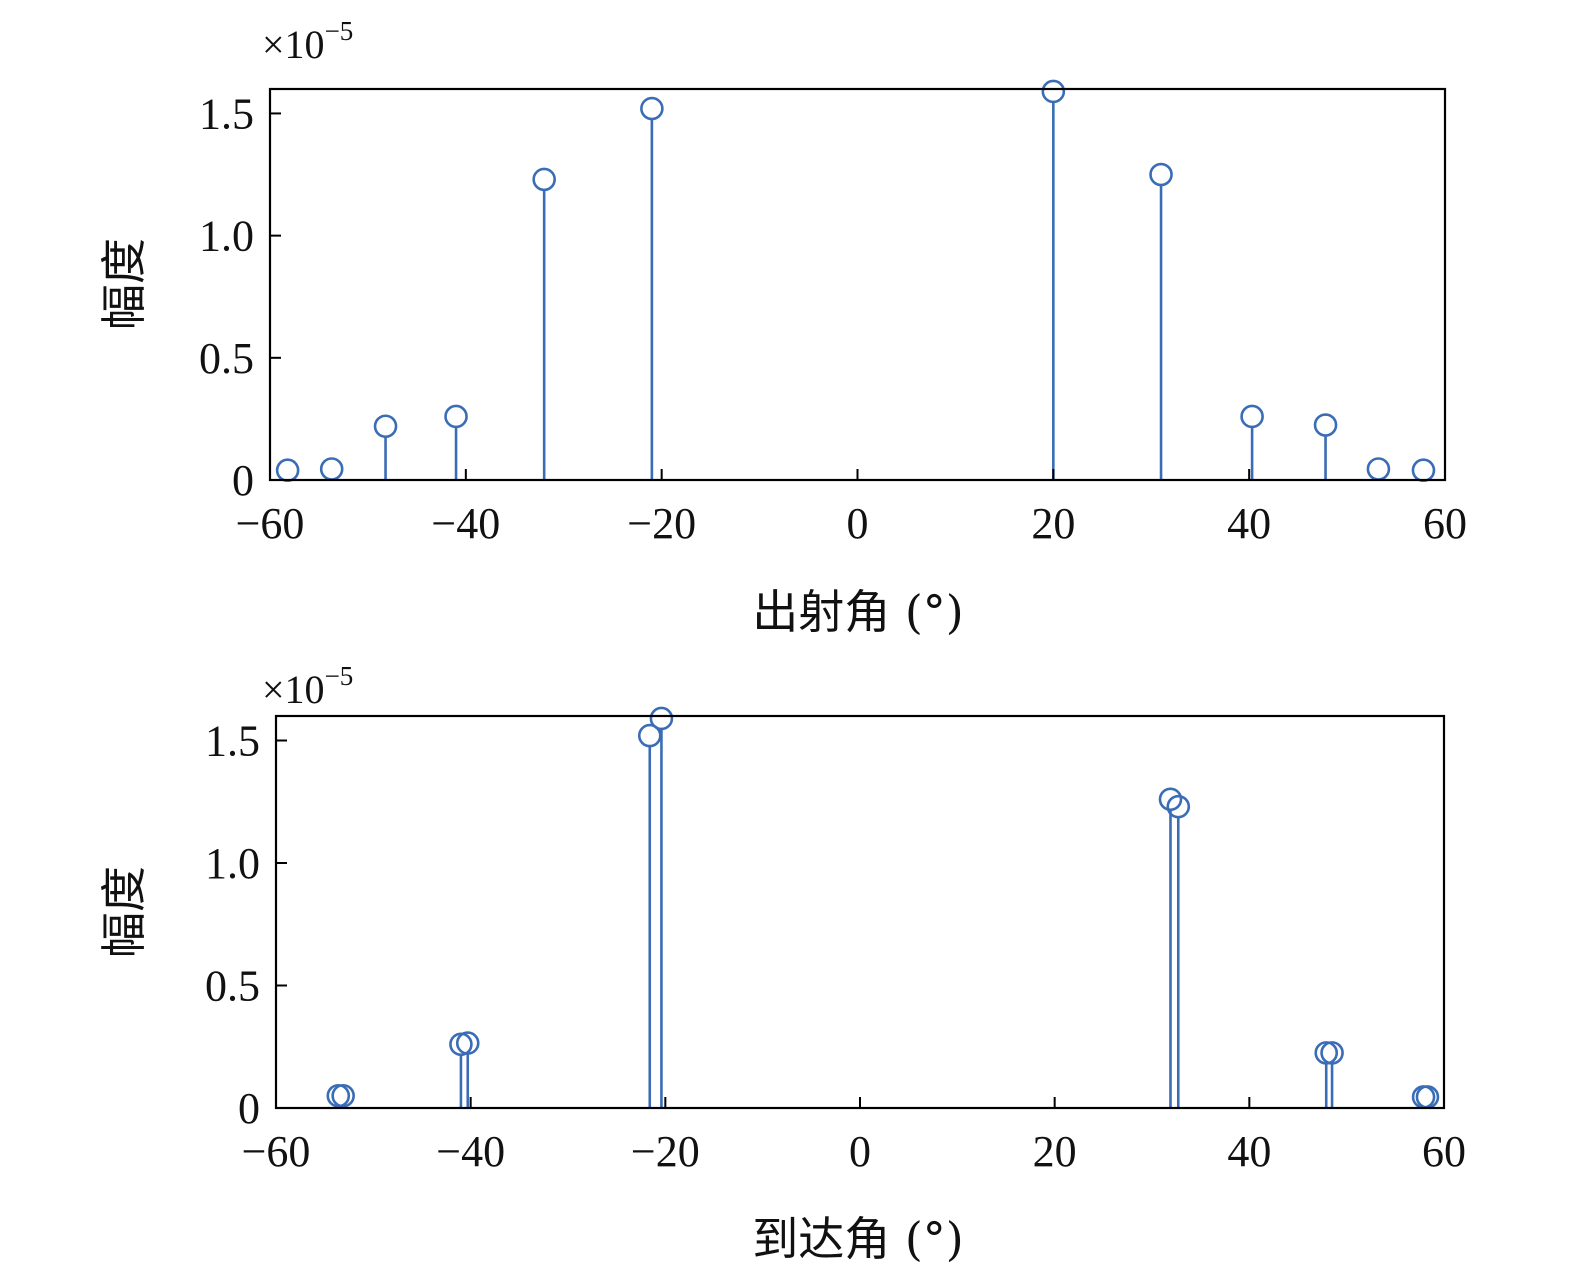 The width and height of the screenshot is (1575, 1278). I want to click on x-axis-label: 出射角 (°), so click(858, 612).